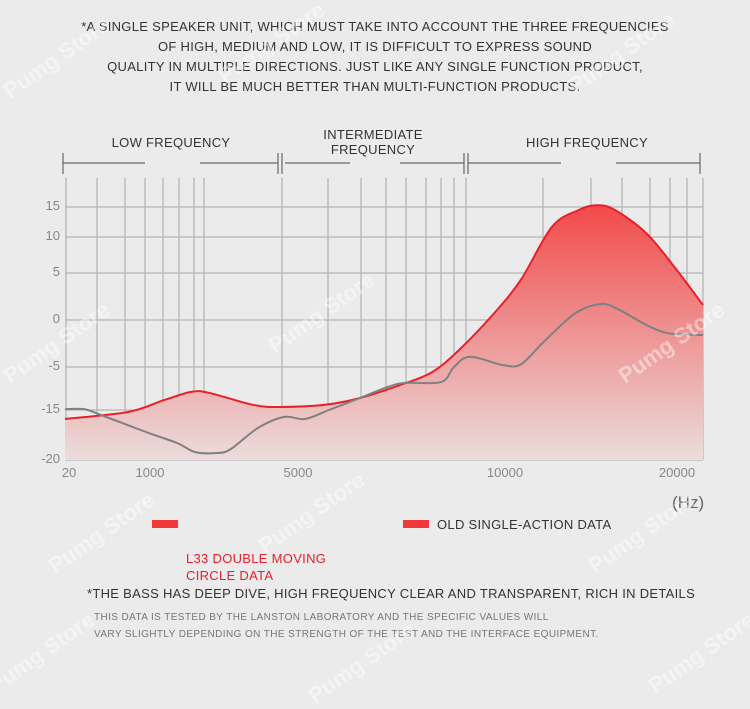 The width and height of the screenshot is (750, 709). Describe the element at coordinates (50, 408) in the screenshot. I see `y-tick-label: -15` at that location.